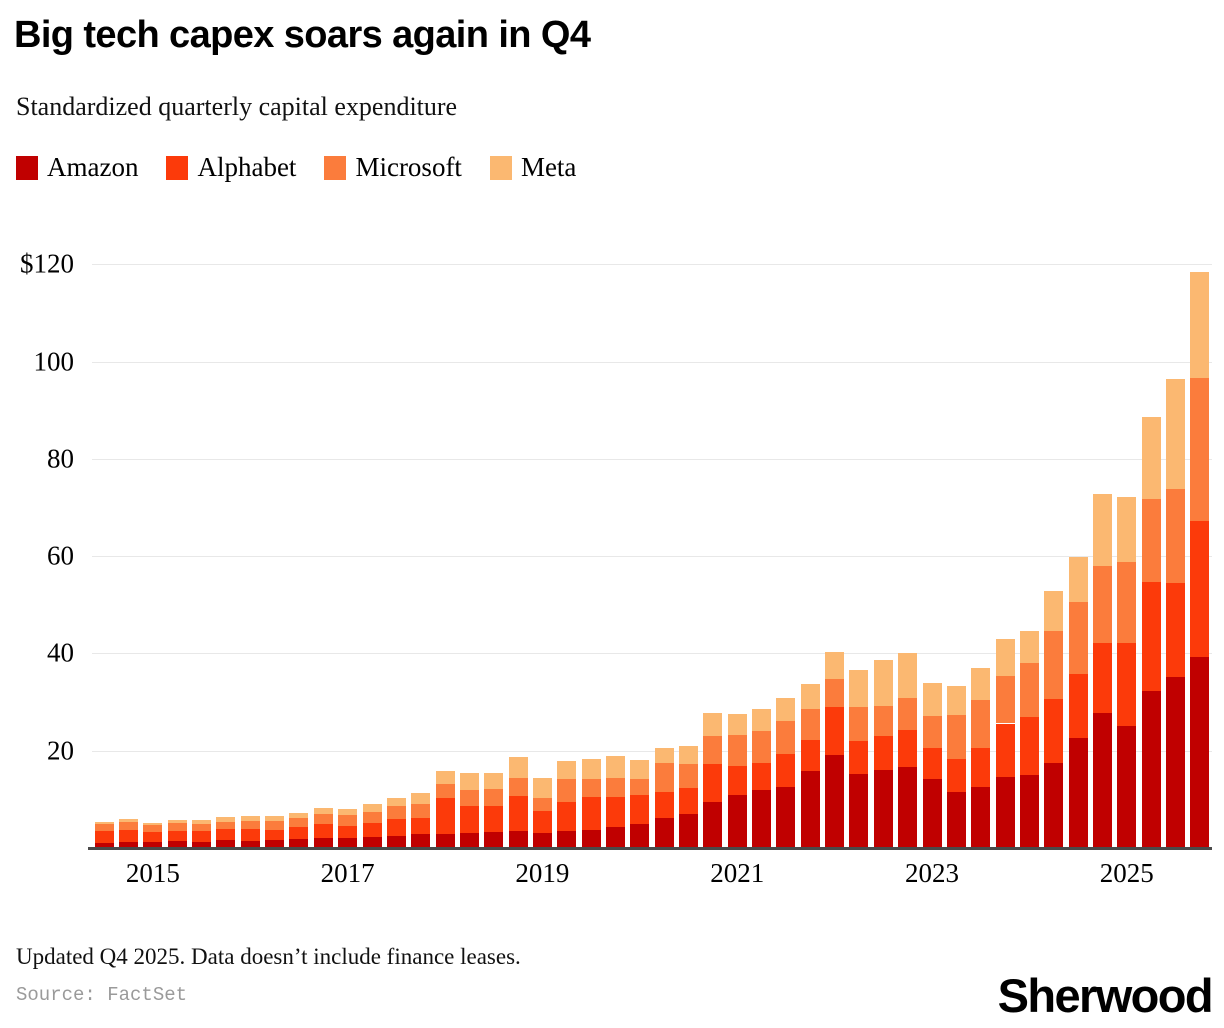  I want to click on sherwood-logo: Sherwood, so click(1105, 995).